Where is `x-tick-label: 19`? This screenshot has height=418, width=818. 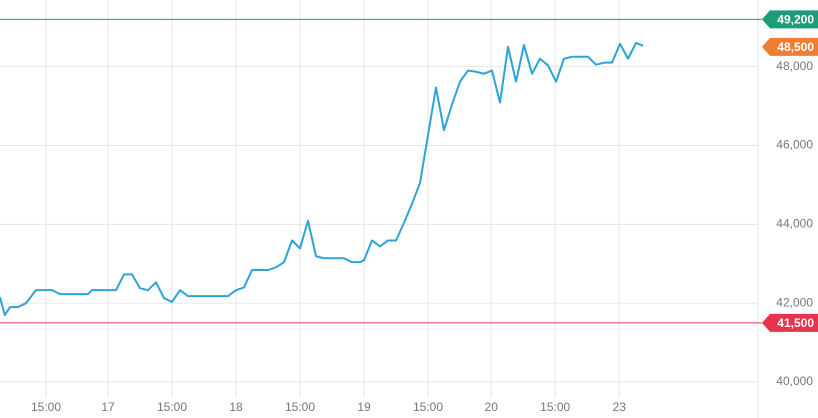 x-tick-label: 19 is located at coordinates (364, 407).